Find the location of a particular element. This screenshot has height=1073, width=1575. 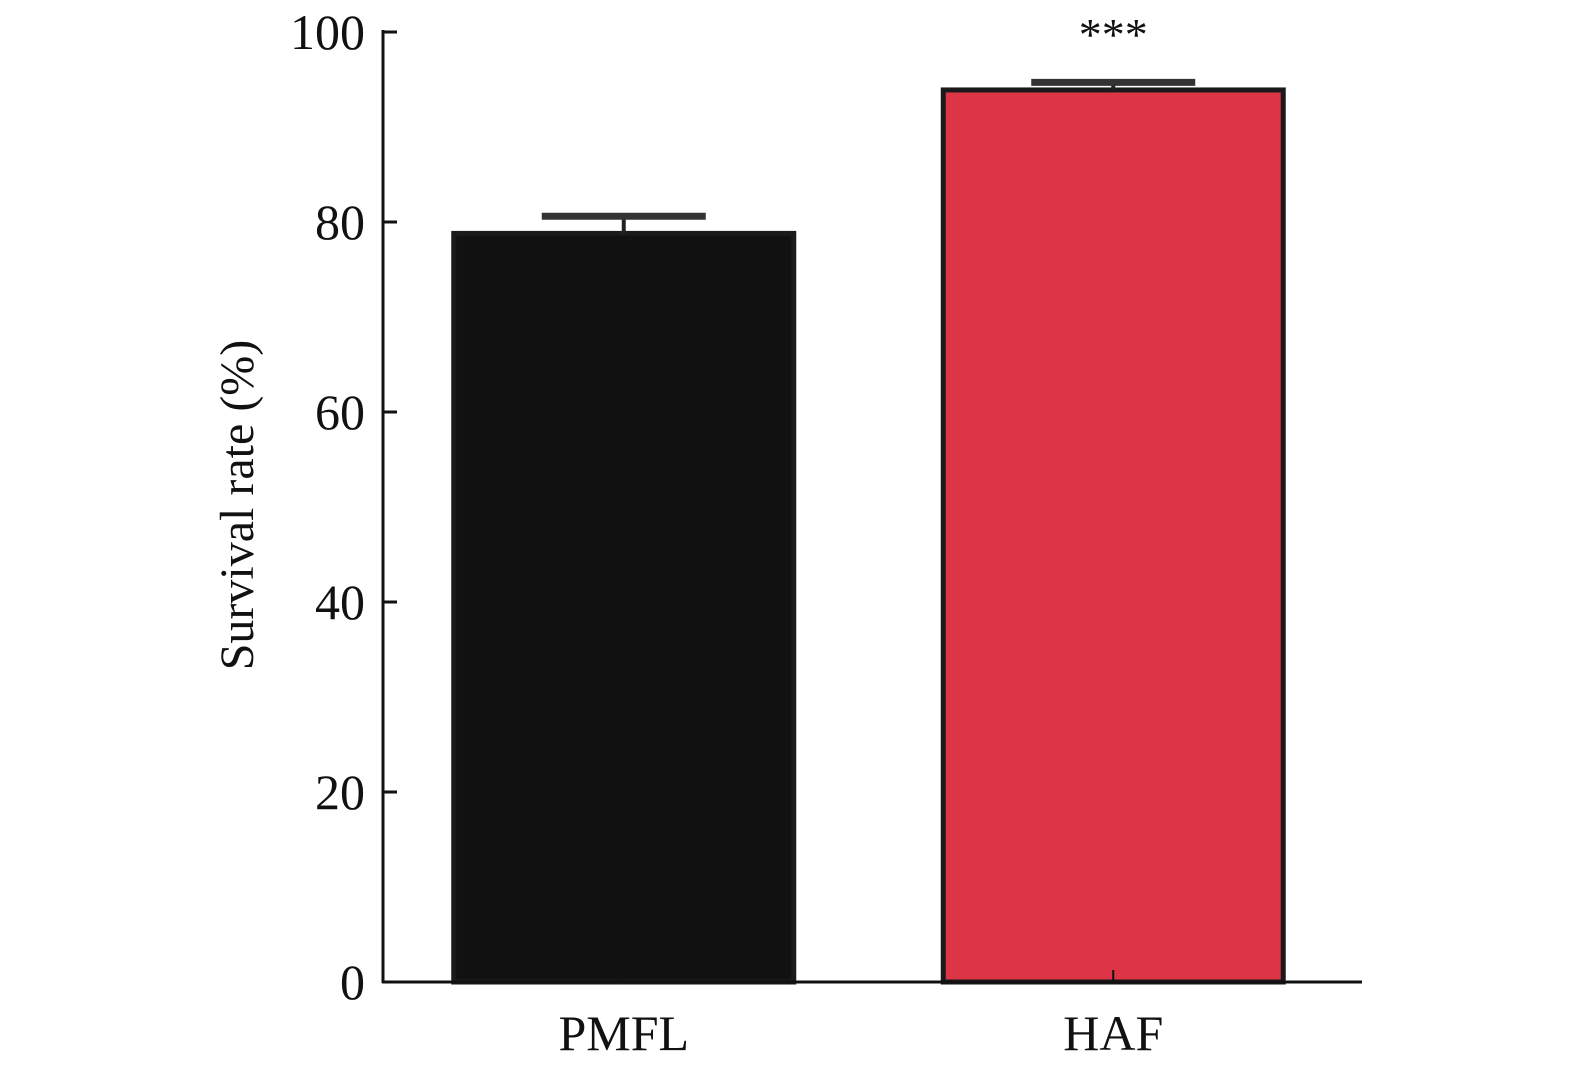

significance-label: *** is located at coordinates (1113, 34).